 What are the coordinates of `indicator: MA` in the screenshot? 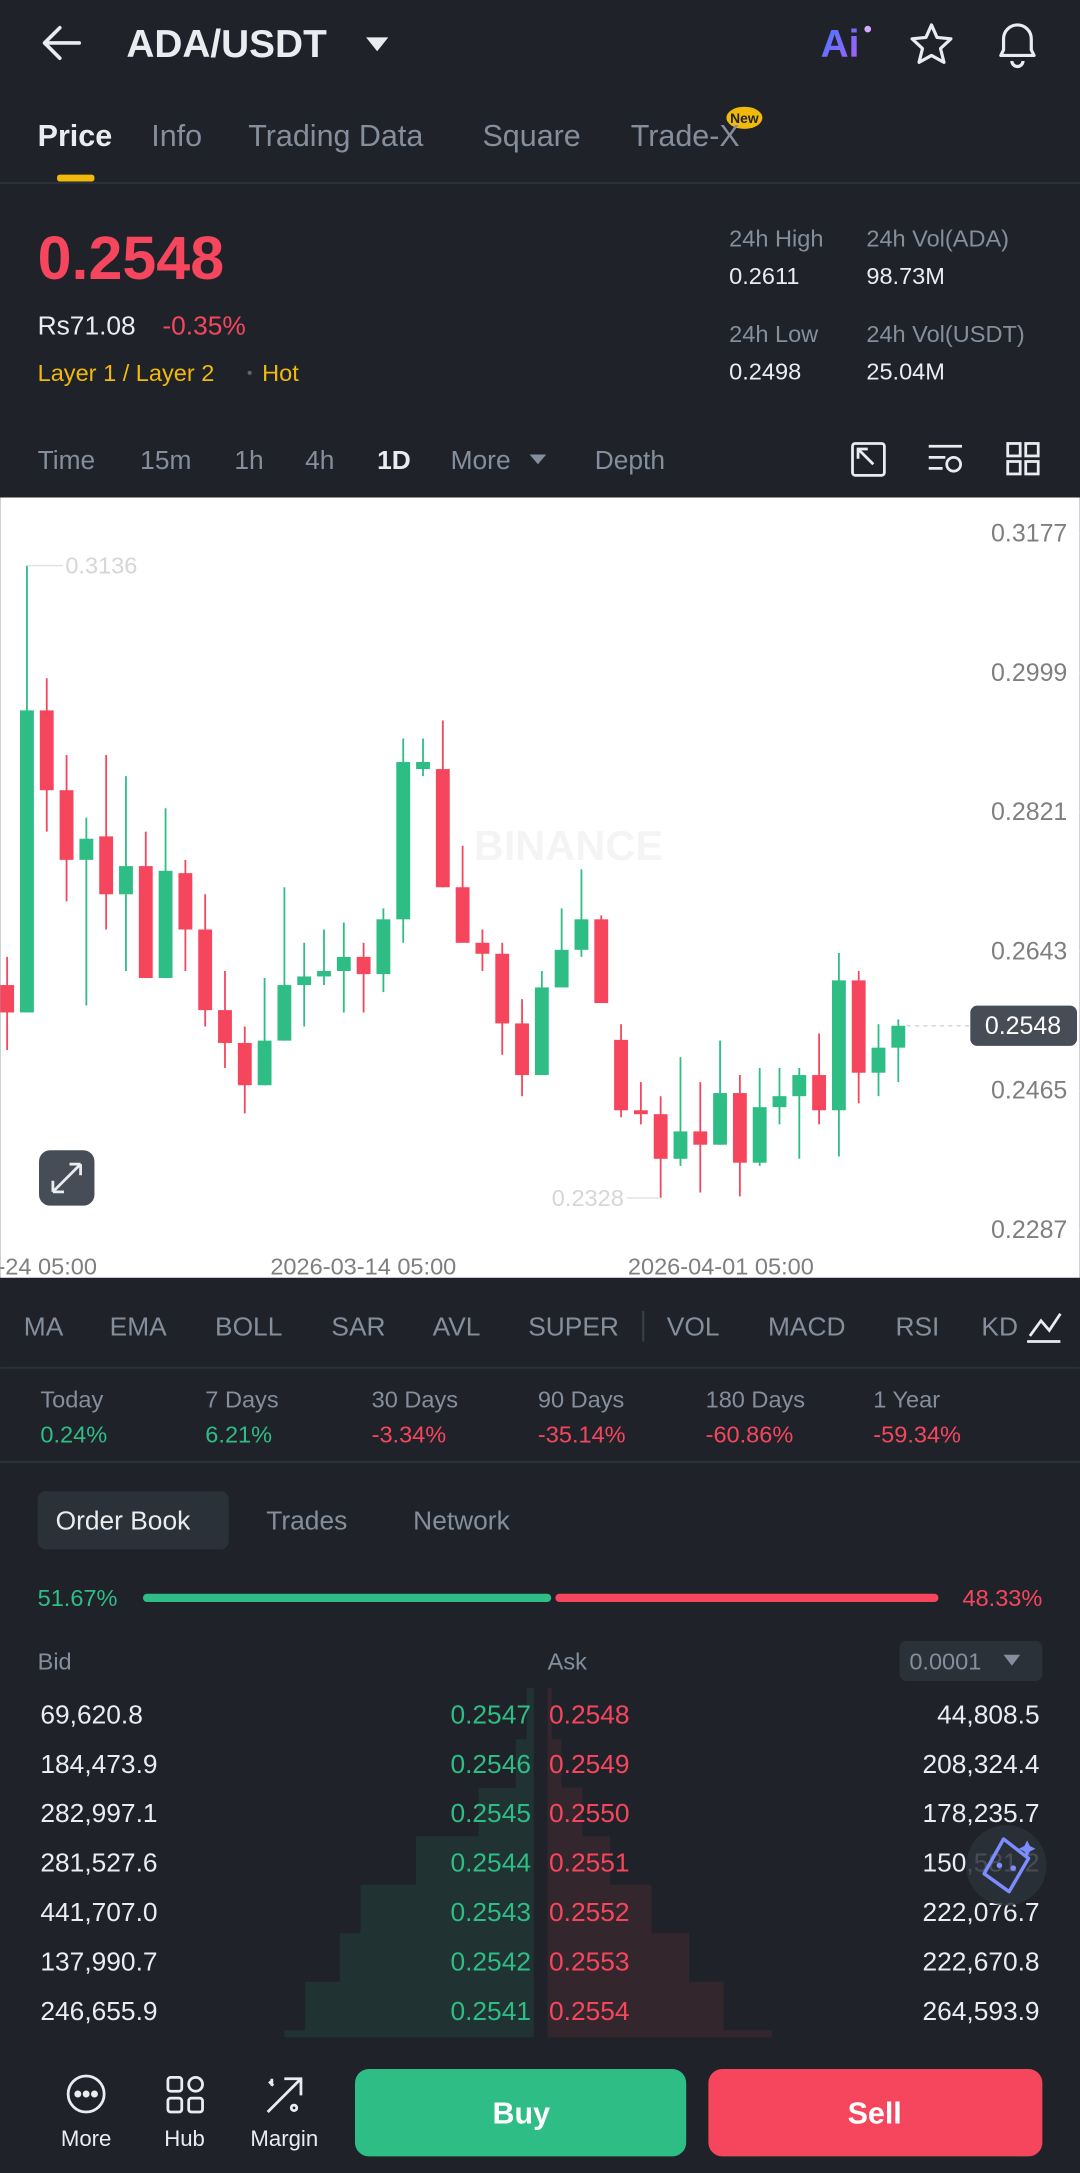 It's located at (44, 1326).